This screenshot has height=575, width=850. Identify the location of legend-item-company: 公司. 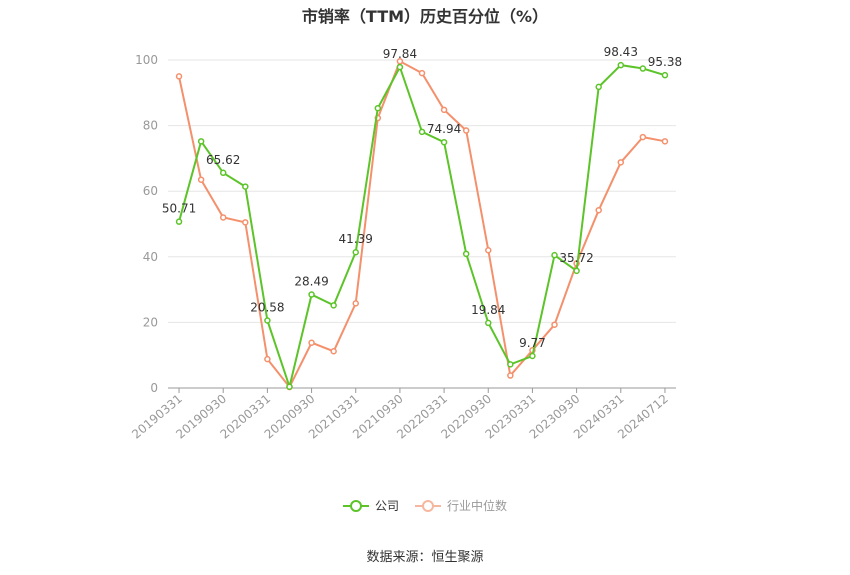
(370, 505).